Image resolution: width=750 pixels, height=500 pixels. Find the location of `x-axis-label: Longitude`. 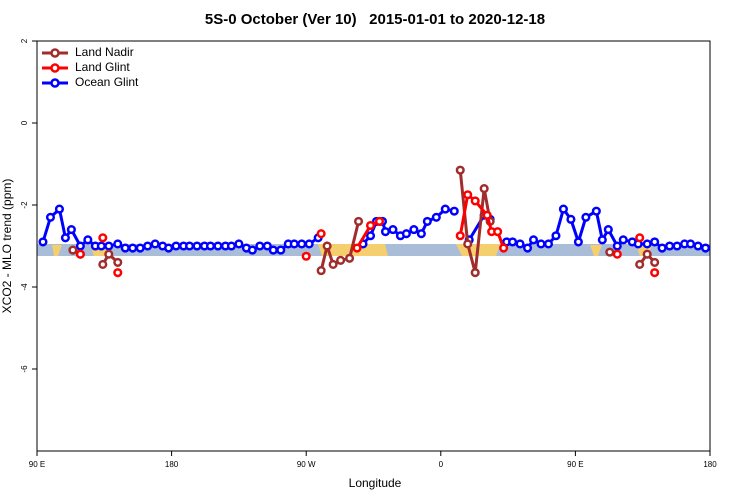

x-axis-label: Longitude is located at coordinates (375, 483).